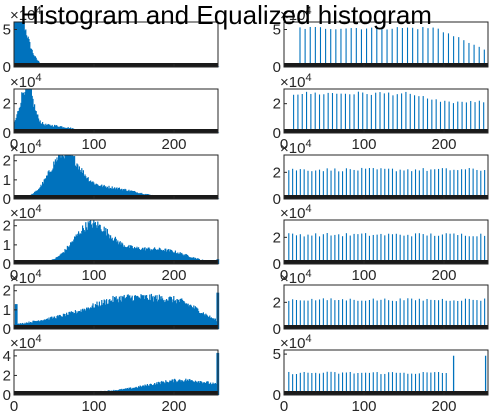 This screenshot has height=418, width=491. Describe the element at coordinates (277, 237) in the screenshot. I see `ytick-label: 2` at that location.